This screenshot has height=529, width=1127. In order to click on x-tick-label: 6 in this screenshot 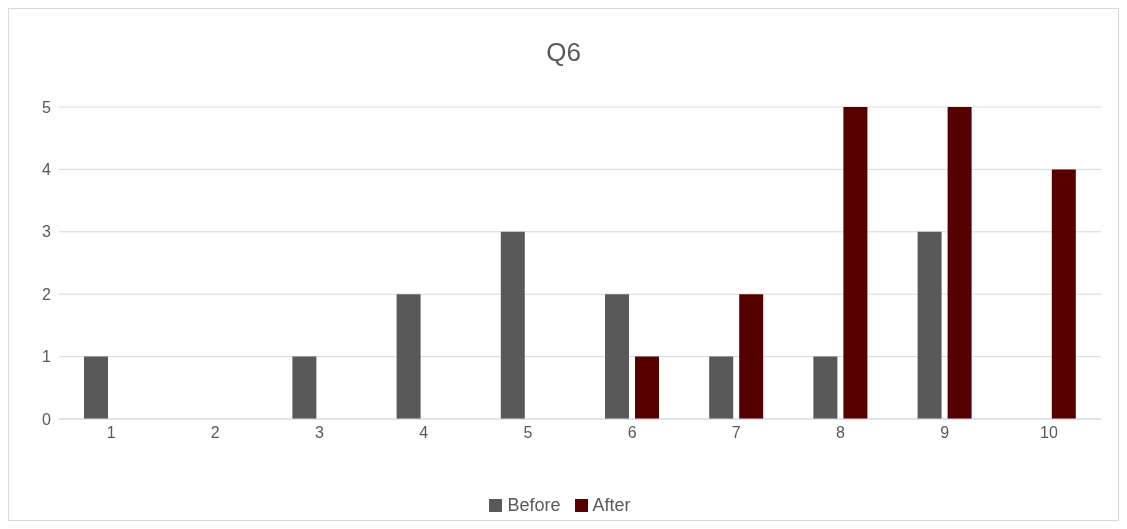, I will do `click(632, 433)`.